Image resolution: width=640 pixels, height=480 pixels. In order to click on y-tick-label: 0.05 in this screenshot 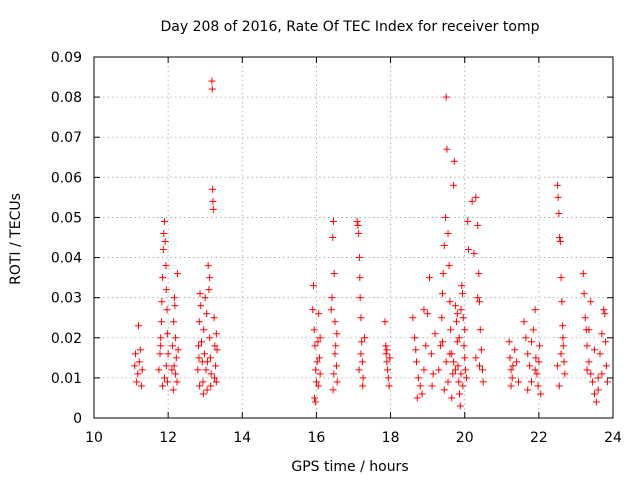, I will do `click(66, 218)`.